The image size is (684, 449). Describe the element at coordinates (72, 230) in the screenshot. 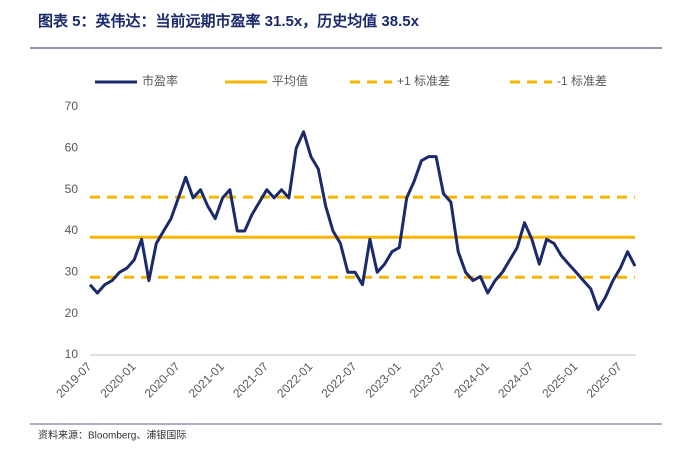

I see `y-tick-label: 40` at that location.